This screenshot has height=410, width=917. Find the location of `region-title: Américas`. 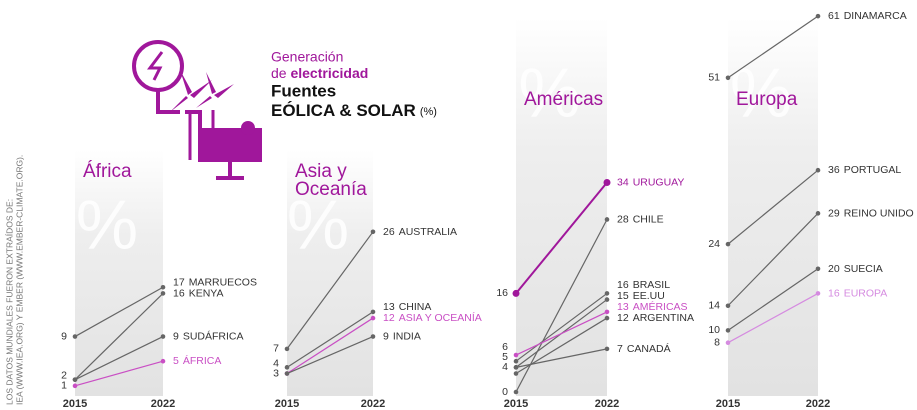

region-title: Américas is located at coordinates (563, 99).